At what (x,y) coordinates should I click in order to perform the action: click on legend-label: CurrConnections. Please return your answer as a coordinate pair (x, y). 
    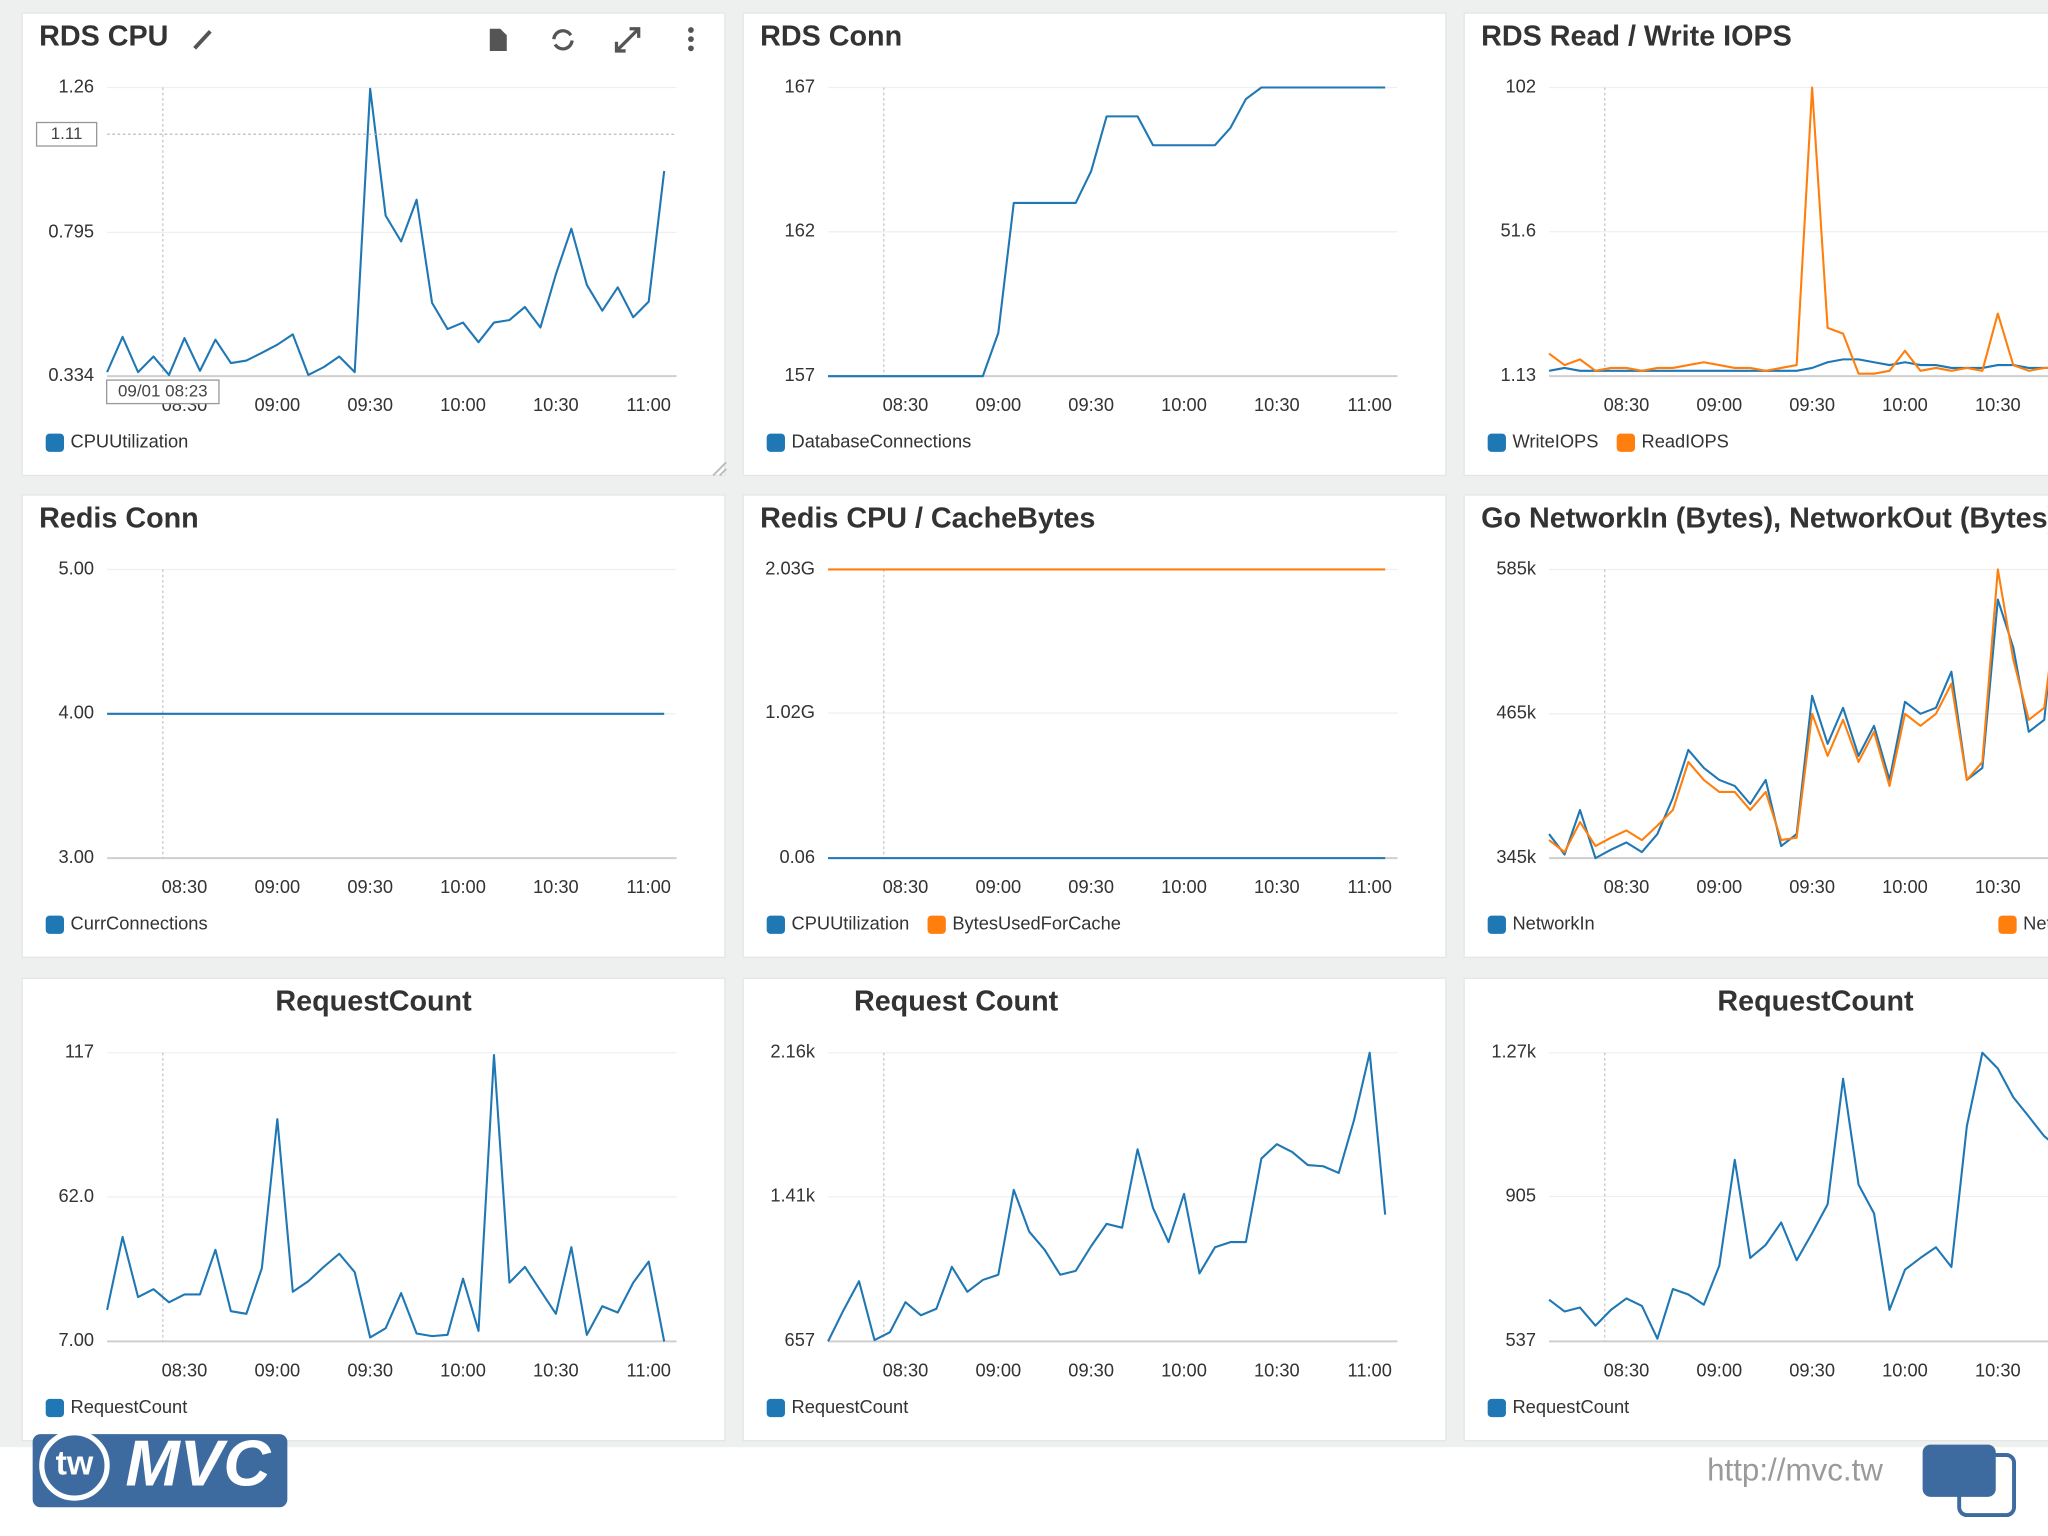
    Looking at the image, I should click on (139, 923).